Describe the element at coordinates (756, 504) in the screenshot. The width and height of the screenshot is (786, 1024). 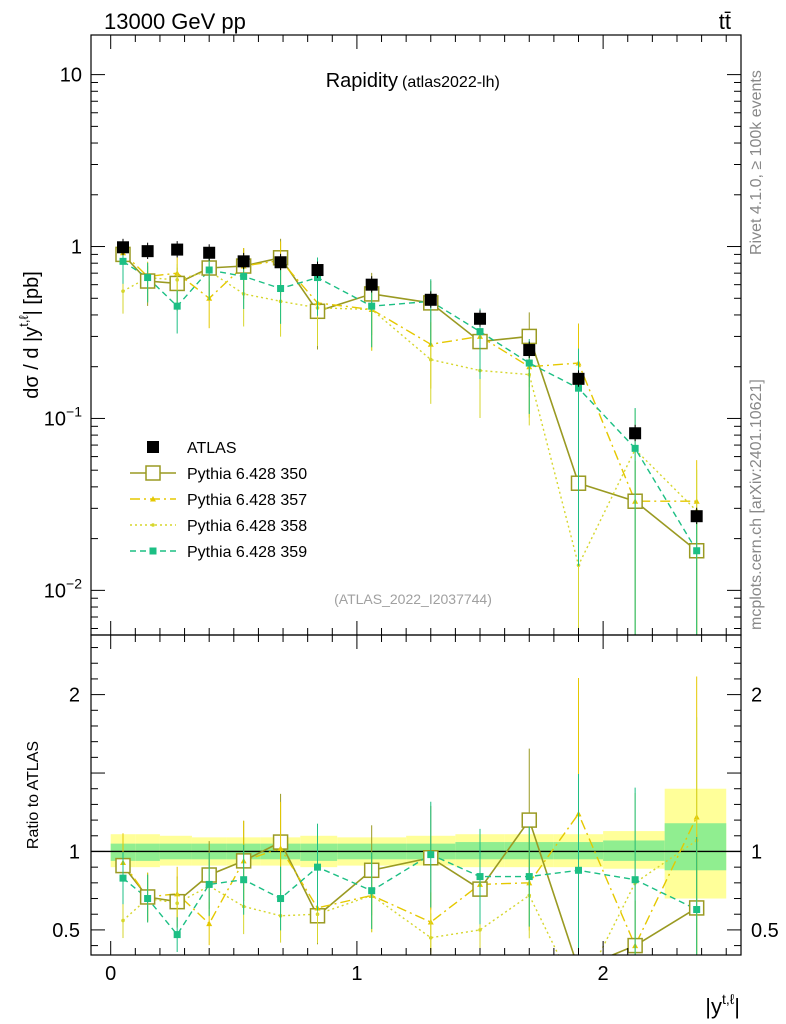
I see `source-label: mcplots.cern.ch [arXiv:2401.10621]` at that location.